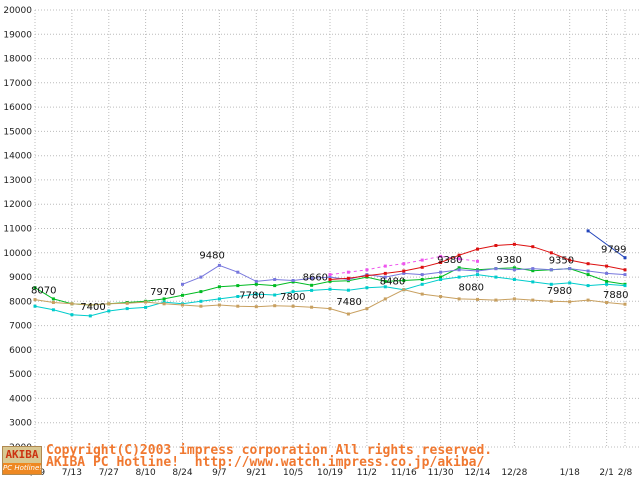  Describe the element at coordinates (293, 473) in the screenshot. I see `svg-text: 10/5` at that location.